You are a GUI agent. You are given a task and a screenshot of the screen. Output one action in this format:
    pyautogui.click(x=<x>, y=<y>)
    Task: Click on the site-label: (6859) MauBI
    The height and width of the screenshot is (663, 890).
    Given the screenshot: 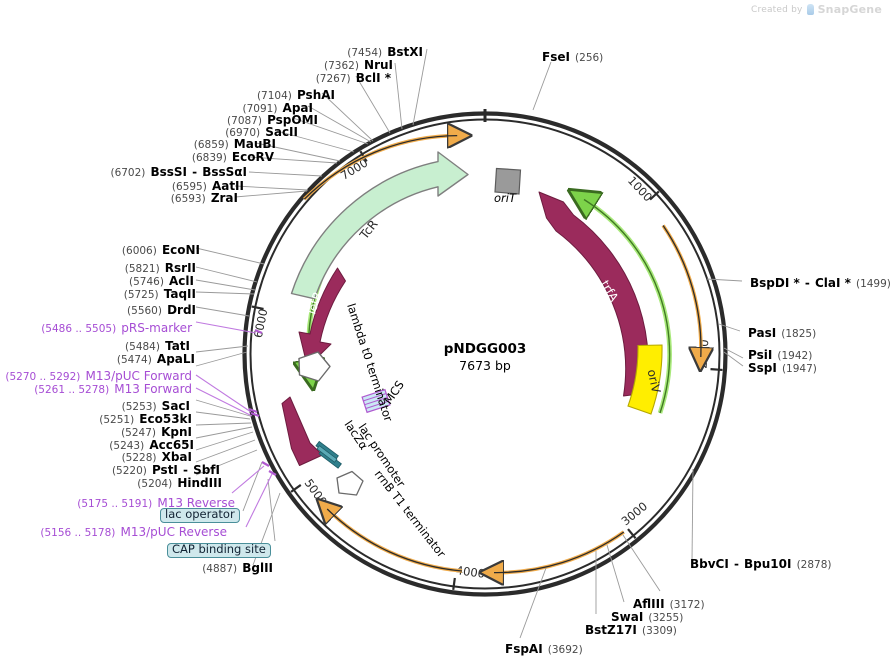 What is the action you would take?
    pyautogui.click(x=234, y=144)
    